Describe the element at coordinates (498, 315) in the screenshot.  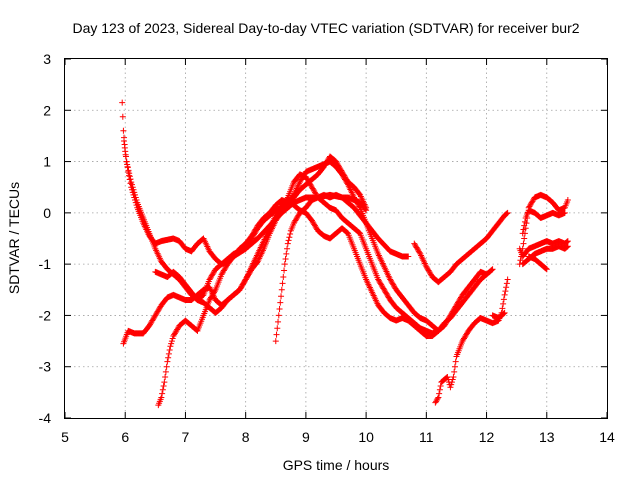
I see `series-arc-i` at that location.